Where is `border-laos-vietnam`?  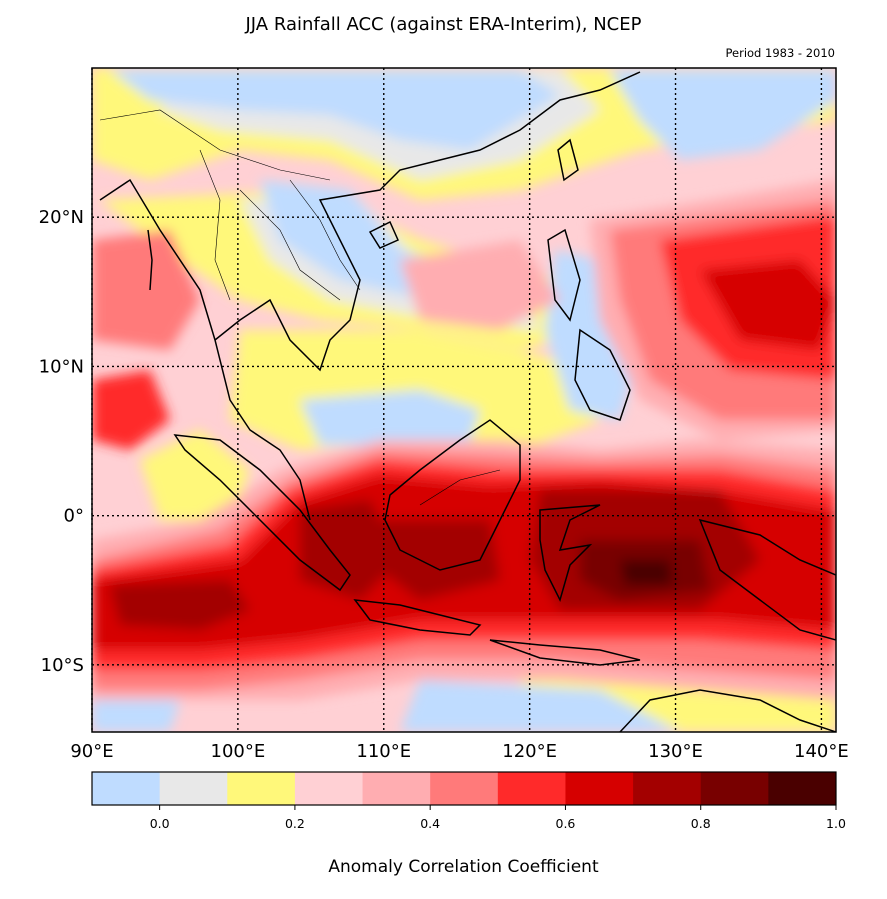
border-laos-vietnam is located at coordinates (325, 235).